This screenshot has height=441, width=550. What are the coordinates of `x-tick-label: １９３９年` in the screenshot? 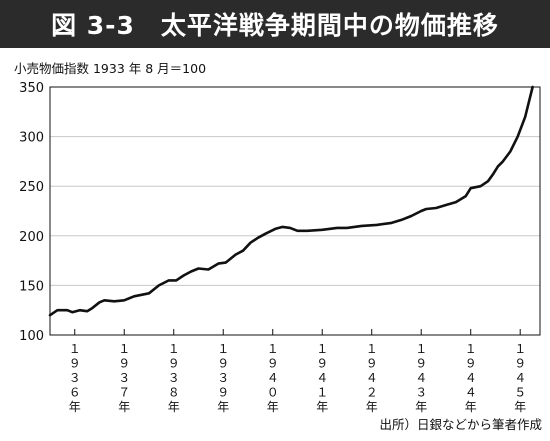 It's located at (223, 378).